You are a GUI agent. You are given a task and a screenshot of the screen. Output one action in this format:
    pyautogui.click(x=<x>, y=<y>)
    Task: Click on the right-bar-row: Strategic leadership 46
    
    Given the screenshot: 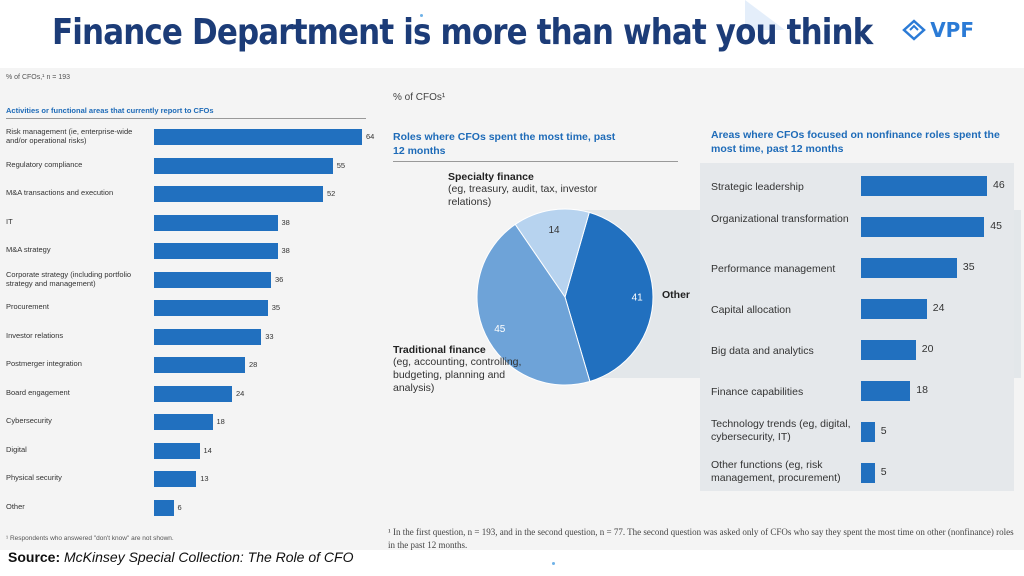 What is the action you would take?
    pyautogui.click(x=861, y=188)
    